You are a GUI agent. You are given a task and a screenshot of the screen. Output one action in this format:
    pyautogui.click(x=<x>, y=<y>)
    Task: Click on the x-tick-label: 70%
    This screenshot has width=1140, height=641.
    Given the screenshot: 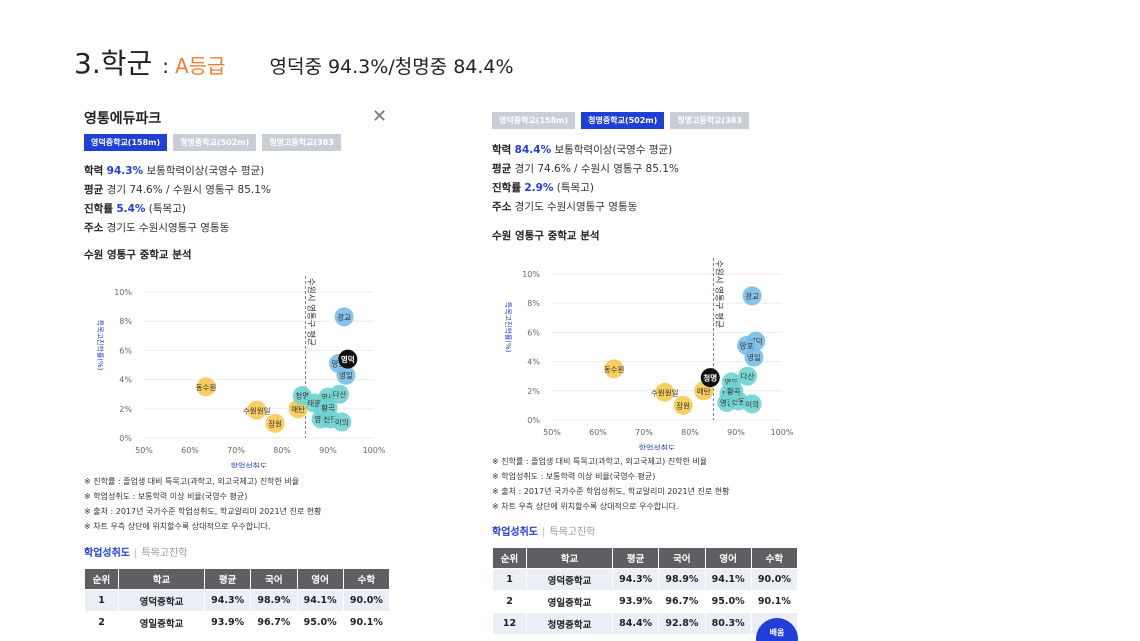 What is the action you would take?
    pyautogui.click(x=644, y=432)
    